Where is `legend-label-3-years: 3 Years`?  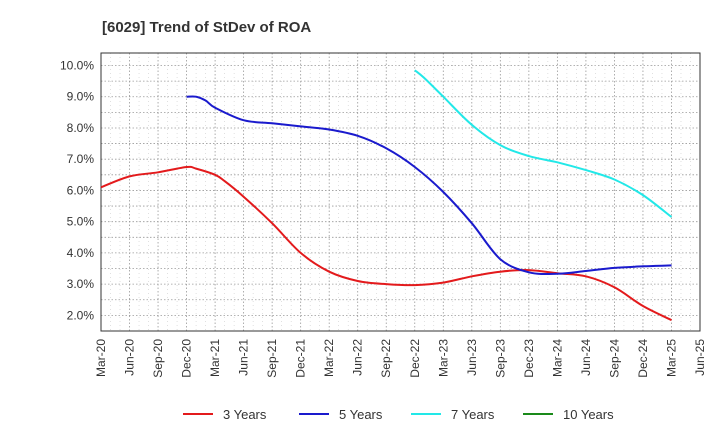
legend-label-3-years: 3 Years is located at coordinates (245, 414).